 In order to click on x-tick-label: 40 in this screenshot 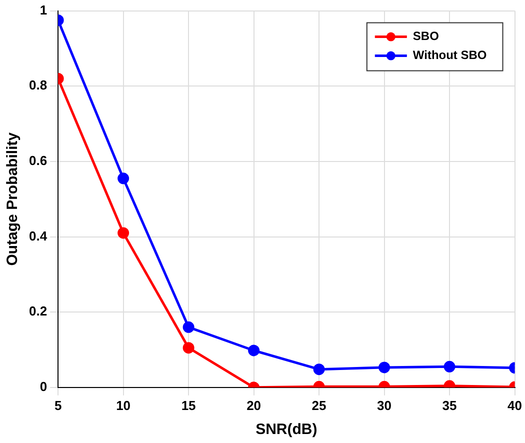, I will do `click(515, 405)`.